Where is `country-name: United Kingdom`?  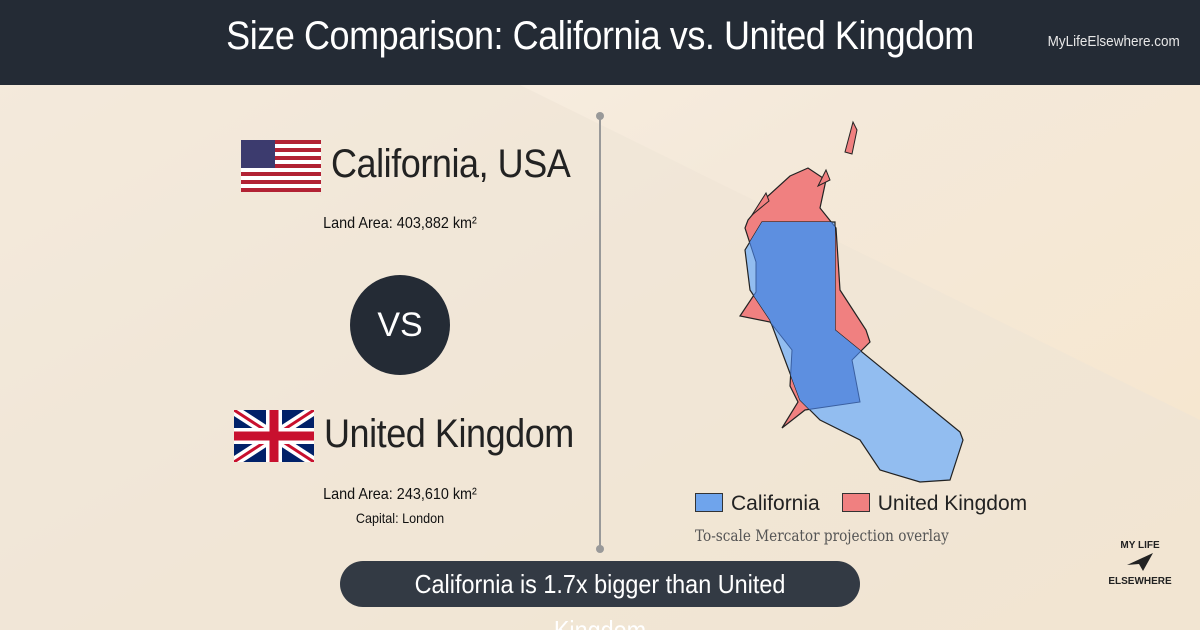
country-name: United Kingdom is located at coordinates (449, 434).